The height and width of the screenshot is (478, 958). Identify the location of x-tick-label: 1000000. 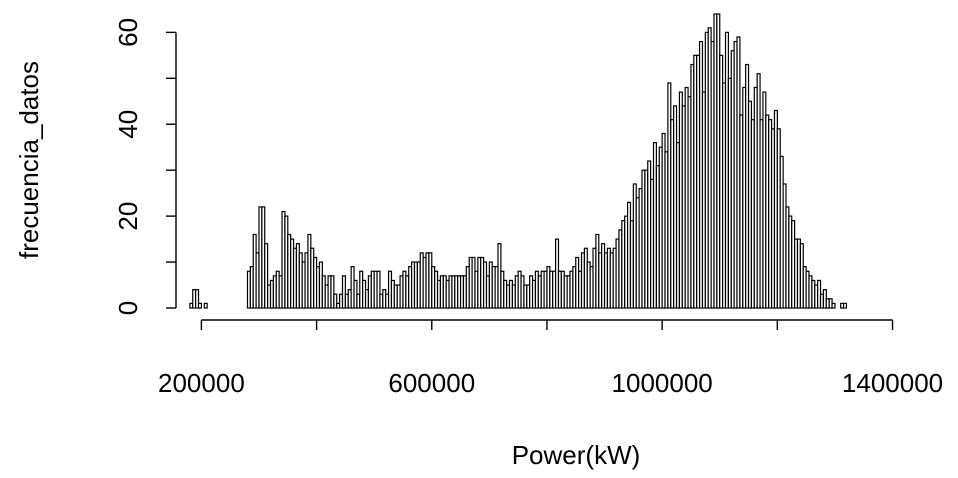
(662, 383).